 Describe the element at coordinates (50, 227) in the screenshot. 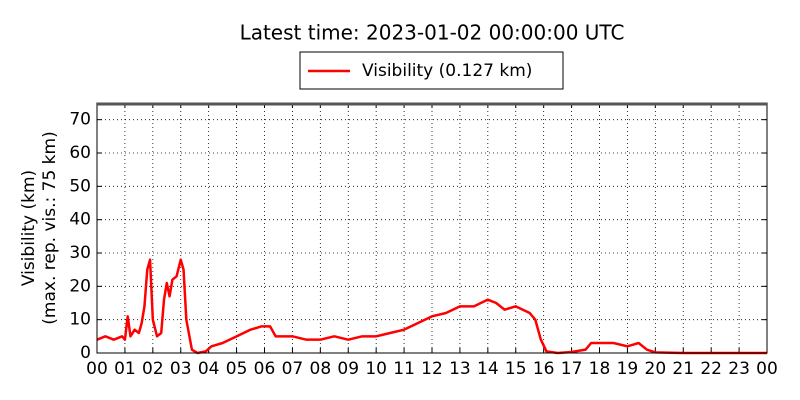

I see `y-axis-label: (max. rep. vis.: 75 km)` at that location.